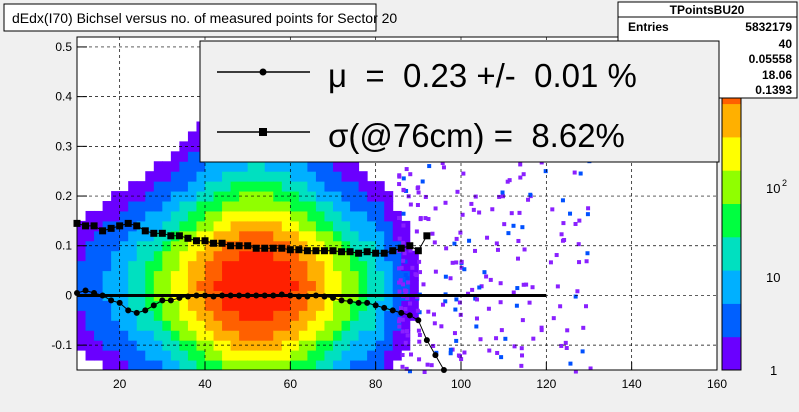 The height and width of the screenshot is (412, 799). Describe the element at coordinates (773, 370) in the screenshot. I see `palette-label-1: 1` at that location.